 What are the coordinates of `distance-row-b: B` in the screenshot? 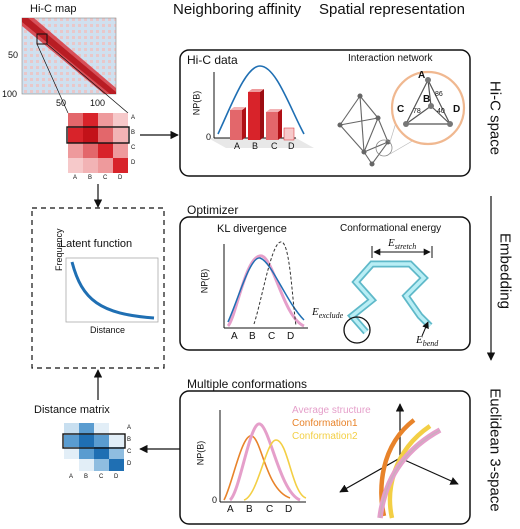 It's located at (129, 440).